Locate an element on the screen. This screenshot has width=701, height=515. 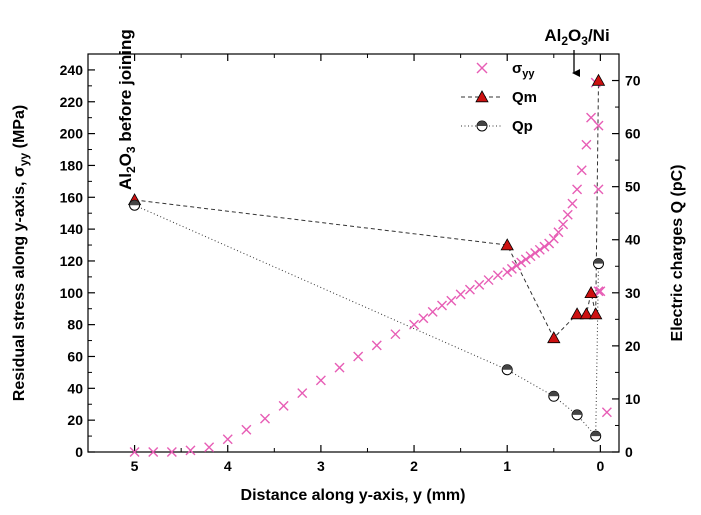
x-tick-label: 3 is located at coordinates (321, 466).